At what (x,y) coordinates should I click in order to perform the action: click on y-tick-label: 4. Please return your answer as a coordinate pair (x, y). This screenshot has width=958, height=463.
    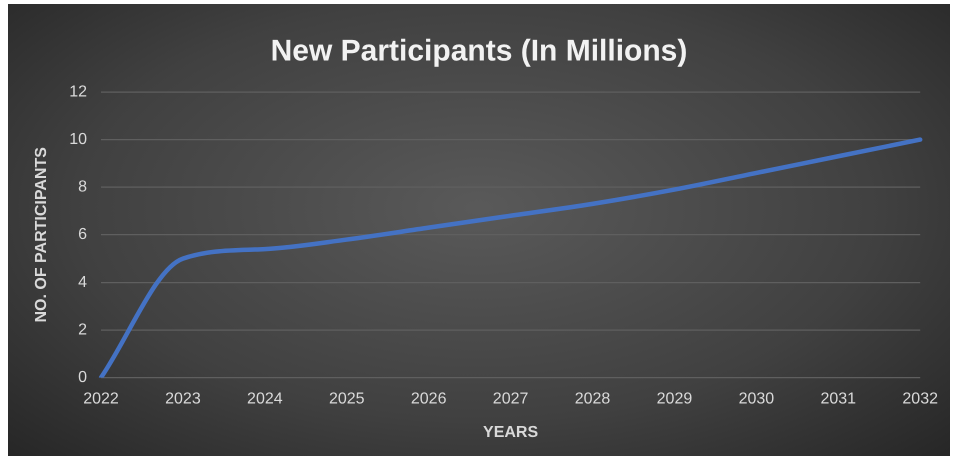
    Looking at the image, I should click on (83, 282).